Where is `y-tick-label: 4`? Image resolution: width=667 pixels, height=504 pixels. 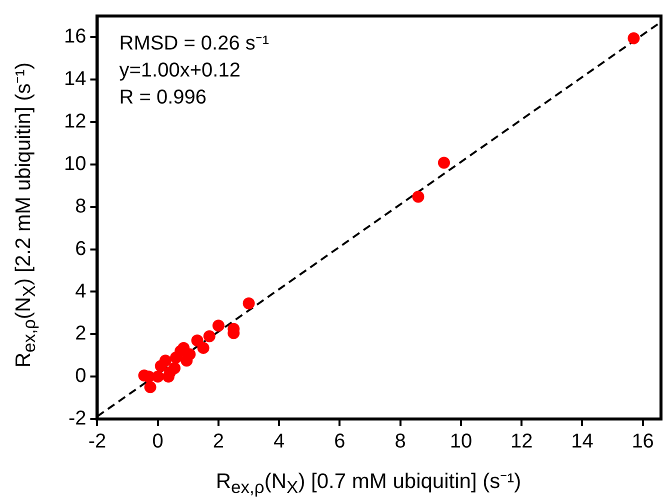 y-tick-label: 4 is located at coordinates (80, 291).